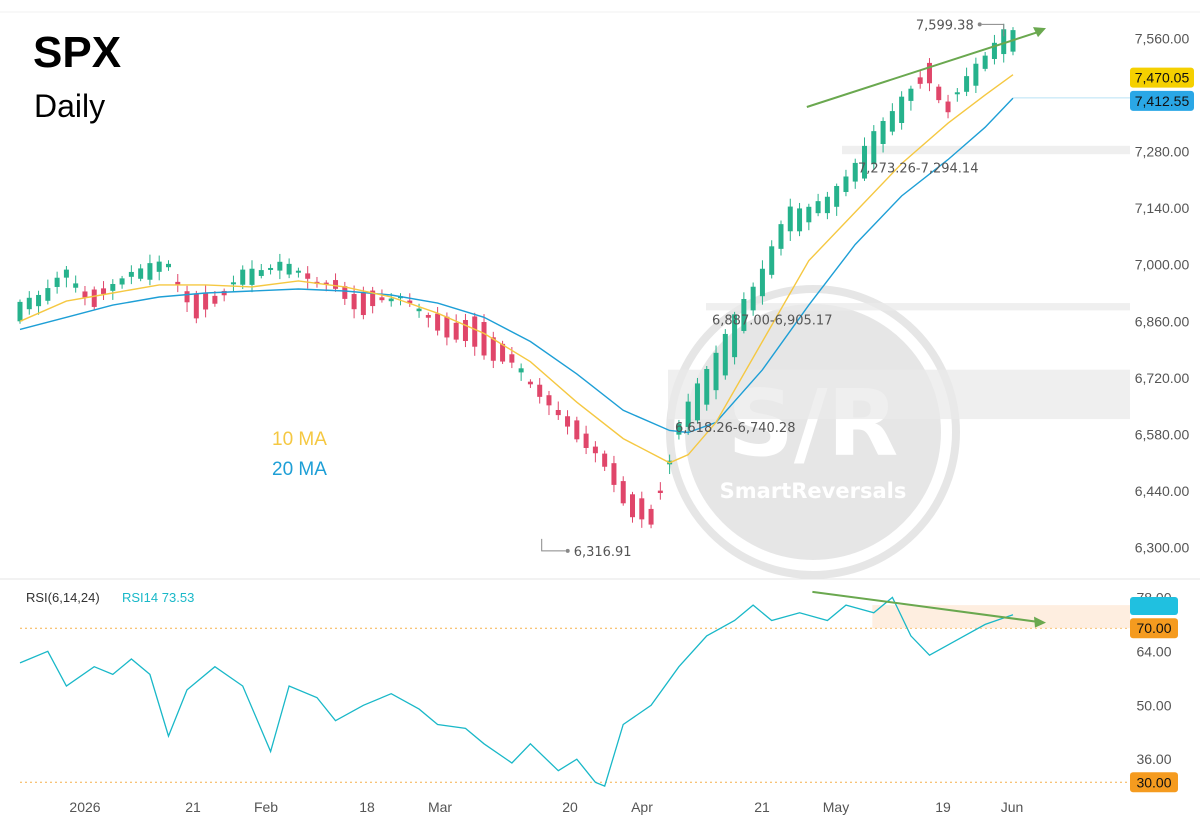  What do you see at coordinates (1153, 628) in the screenshot?
I see `rsi-level-70-badge-text: 70.00` at bounding box center [1153, 628].